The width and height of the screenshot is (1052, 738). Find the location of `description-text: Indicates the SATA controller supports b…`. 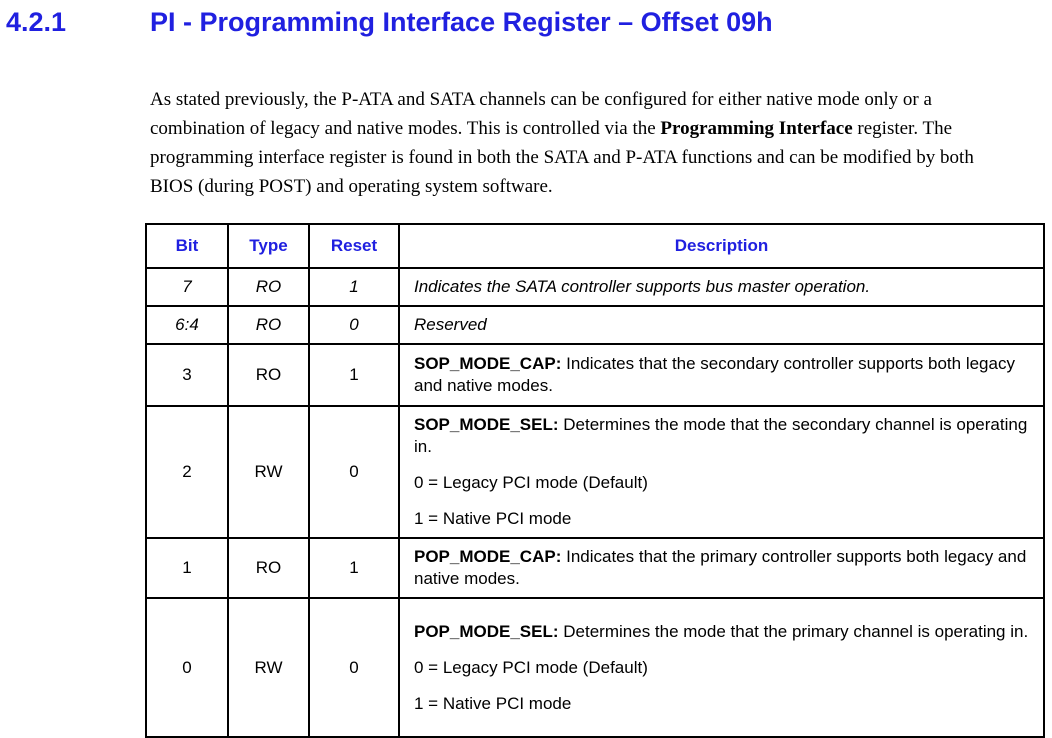

description-text: Indicates the SATA controller supports b… is located at coordinates (642, 286).